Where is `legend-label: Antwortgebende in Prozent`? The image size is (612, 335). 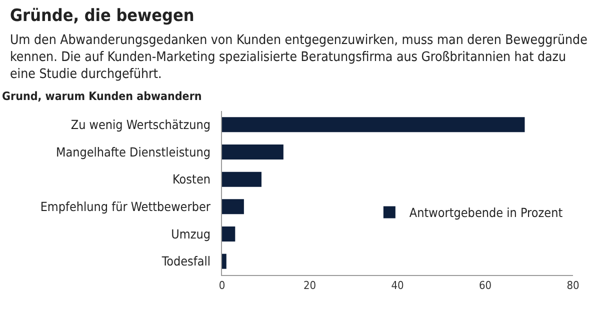 legend-label: Antwortgebende in Prozent is located at coordinates (486, 212).